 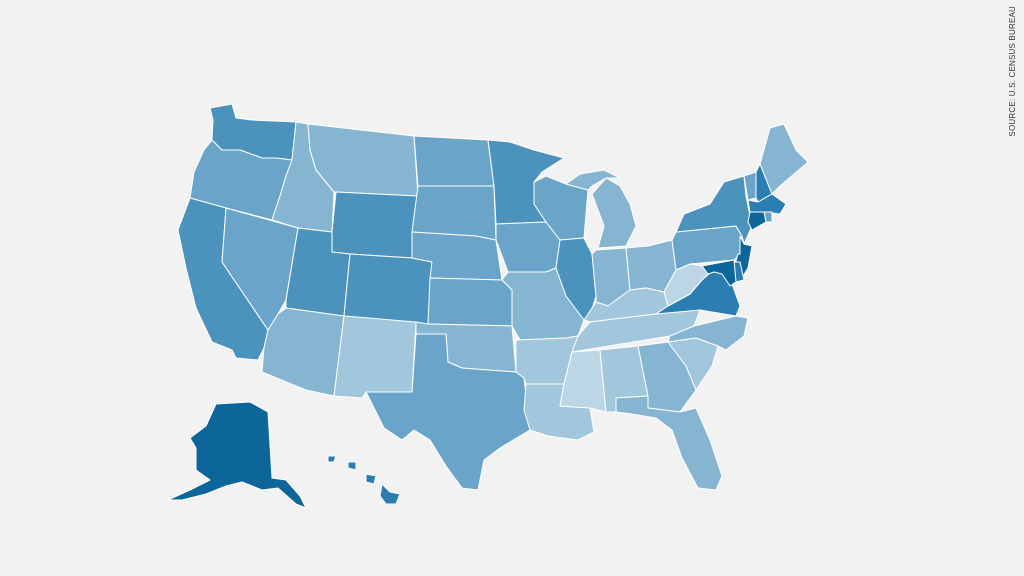 I want to click on state-HI, so click(x=390, y=494).